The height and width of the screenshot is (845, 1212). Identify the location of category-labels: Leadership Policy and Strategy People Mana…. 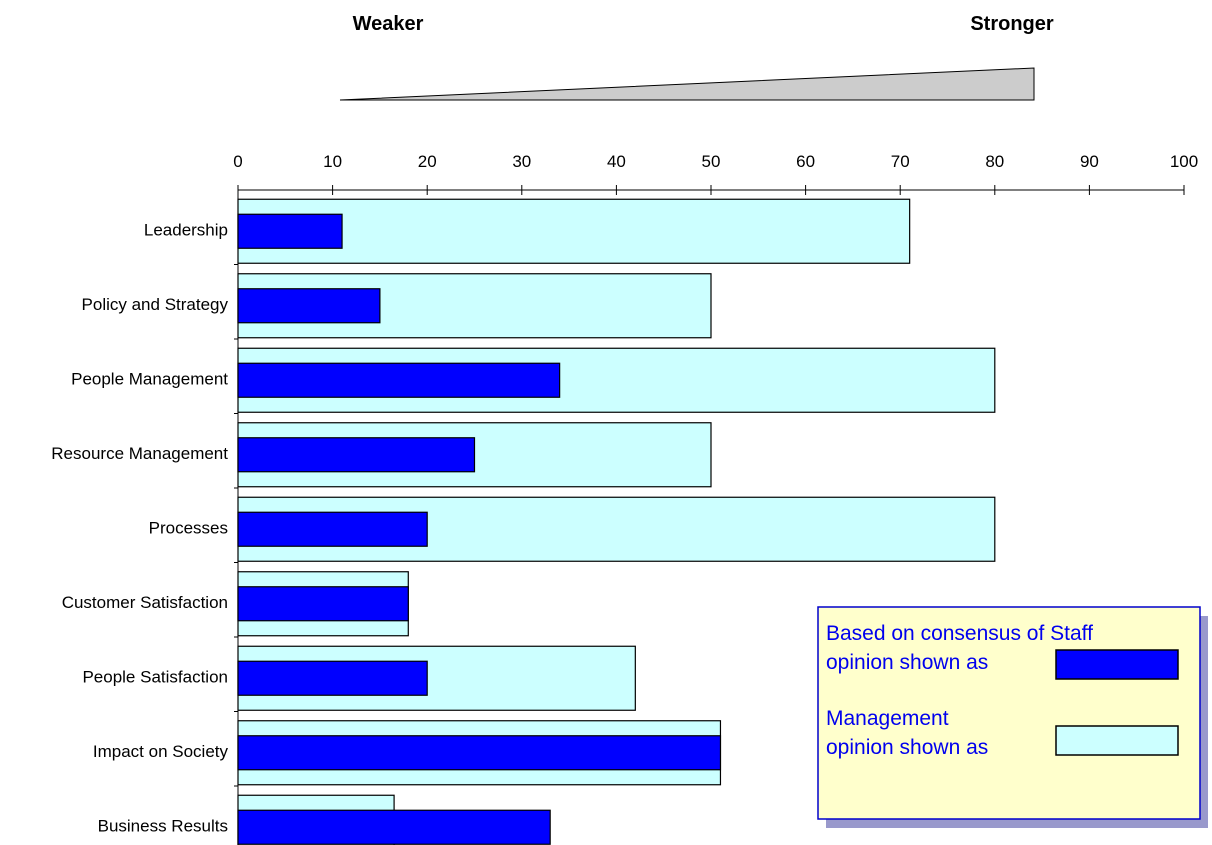
(139, 528).